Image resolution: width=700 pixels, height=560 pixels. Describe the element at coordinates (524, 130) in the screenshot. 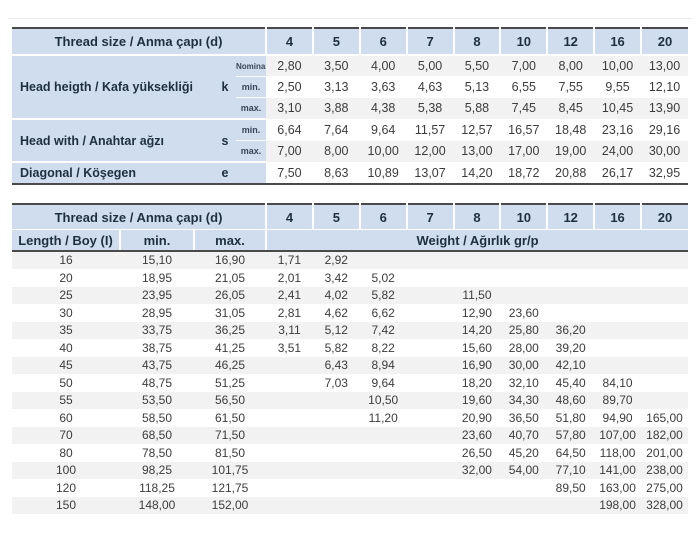

I see `dimension-value-cell: 16,57` at that location.